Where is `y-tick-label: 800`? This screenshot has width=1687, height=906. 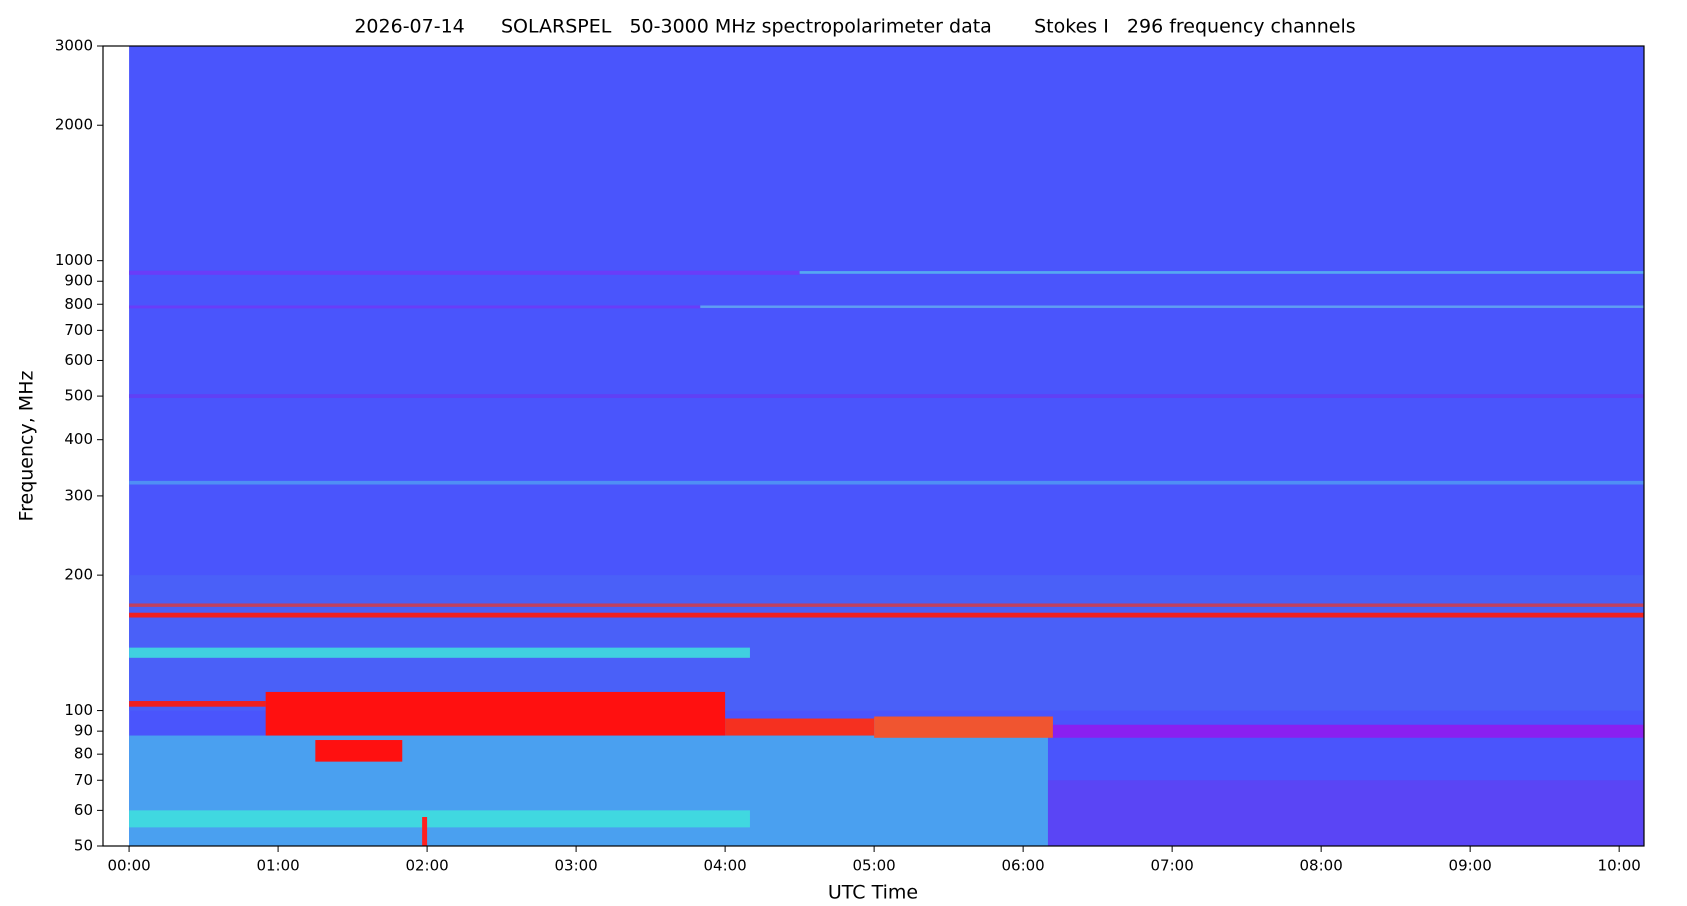
y-tick-label: 800 is located at coordinates (78, 304).